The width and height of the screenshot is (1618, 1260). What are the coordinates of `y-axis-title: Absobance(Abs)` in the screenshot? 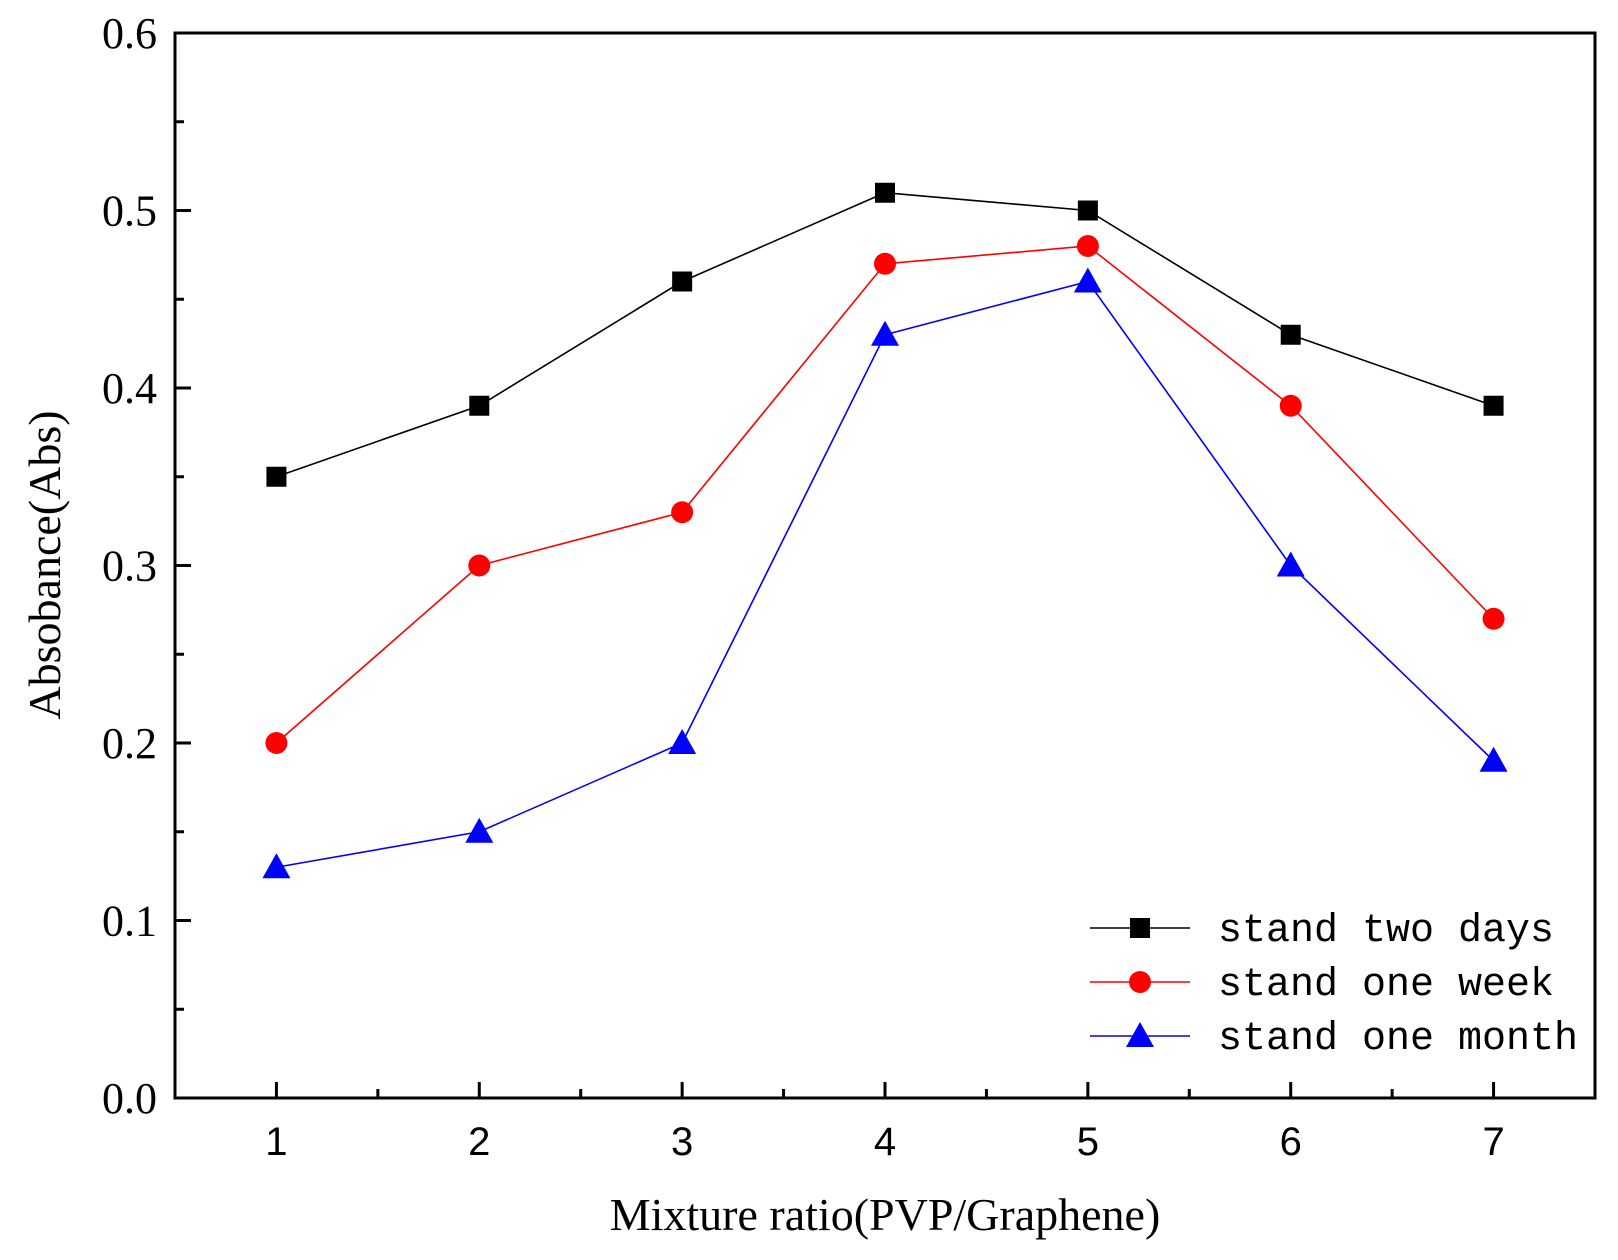 It's located at (44, 564).